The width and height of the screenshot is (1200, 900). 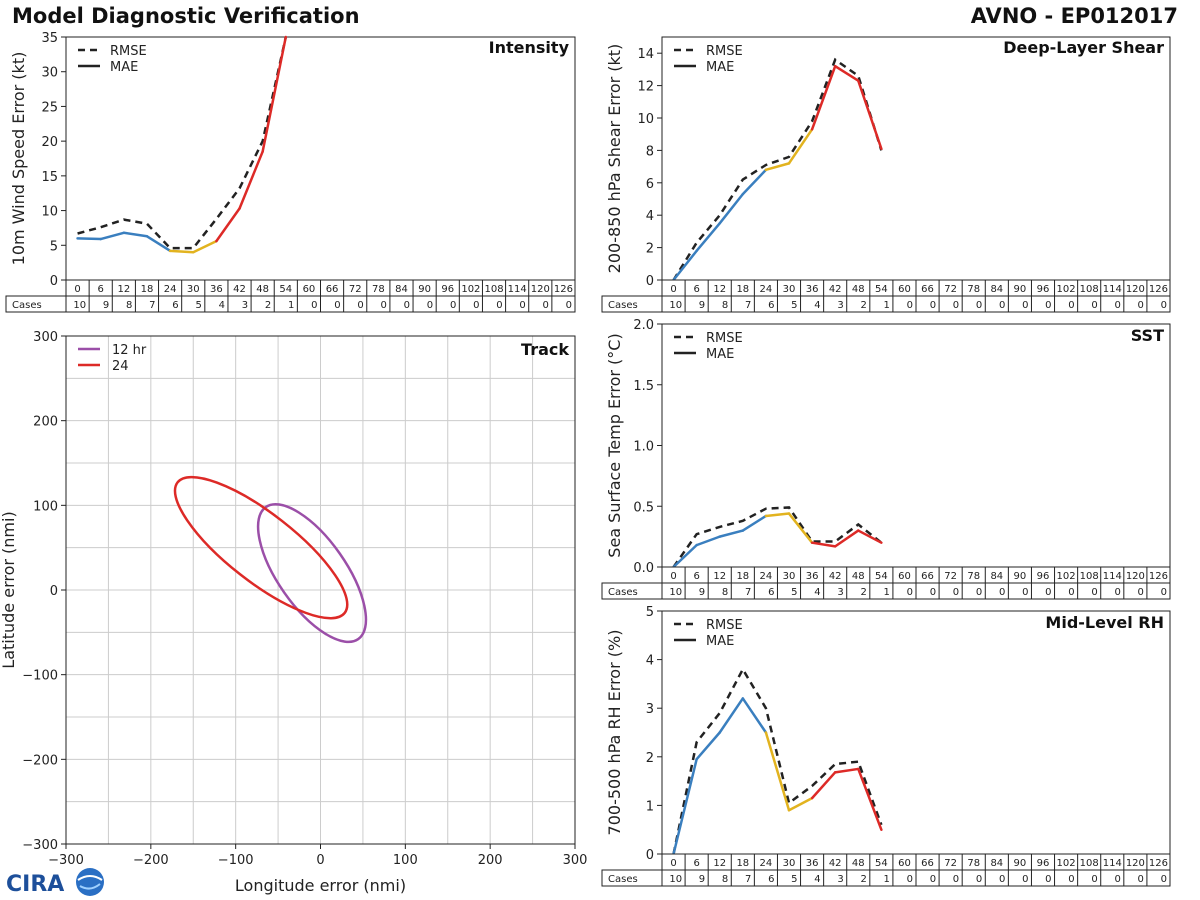 What do you see at coordinates (124, 67) in the screenshot?
I see `intensity-legend-mae-label: MAE` at bounding box center [124, 67].